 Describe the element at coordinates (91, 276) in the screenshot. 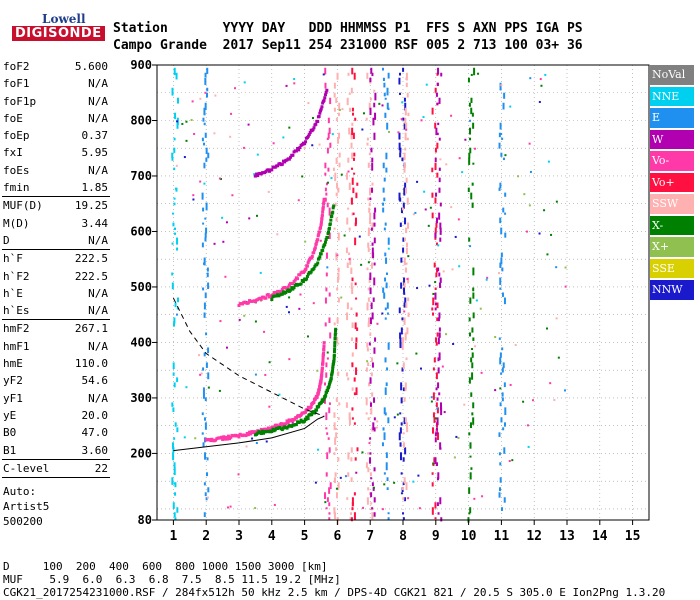

I see `param-value: 222.5` at that location.